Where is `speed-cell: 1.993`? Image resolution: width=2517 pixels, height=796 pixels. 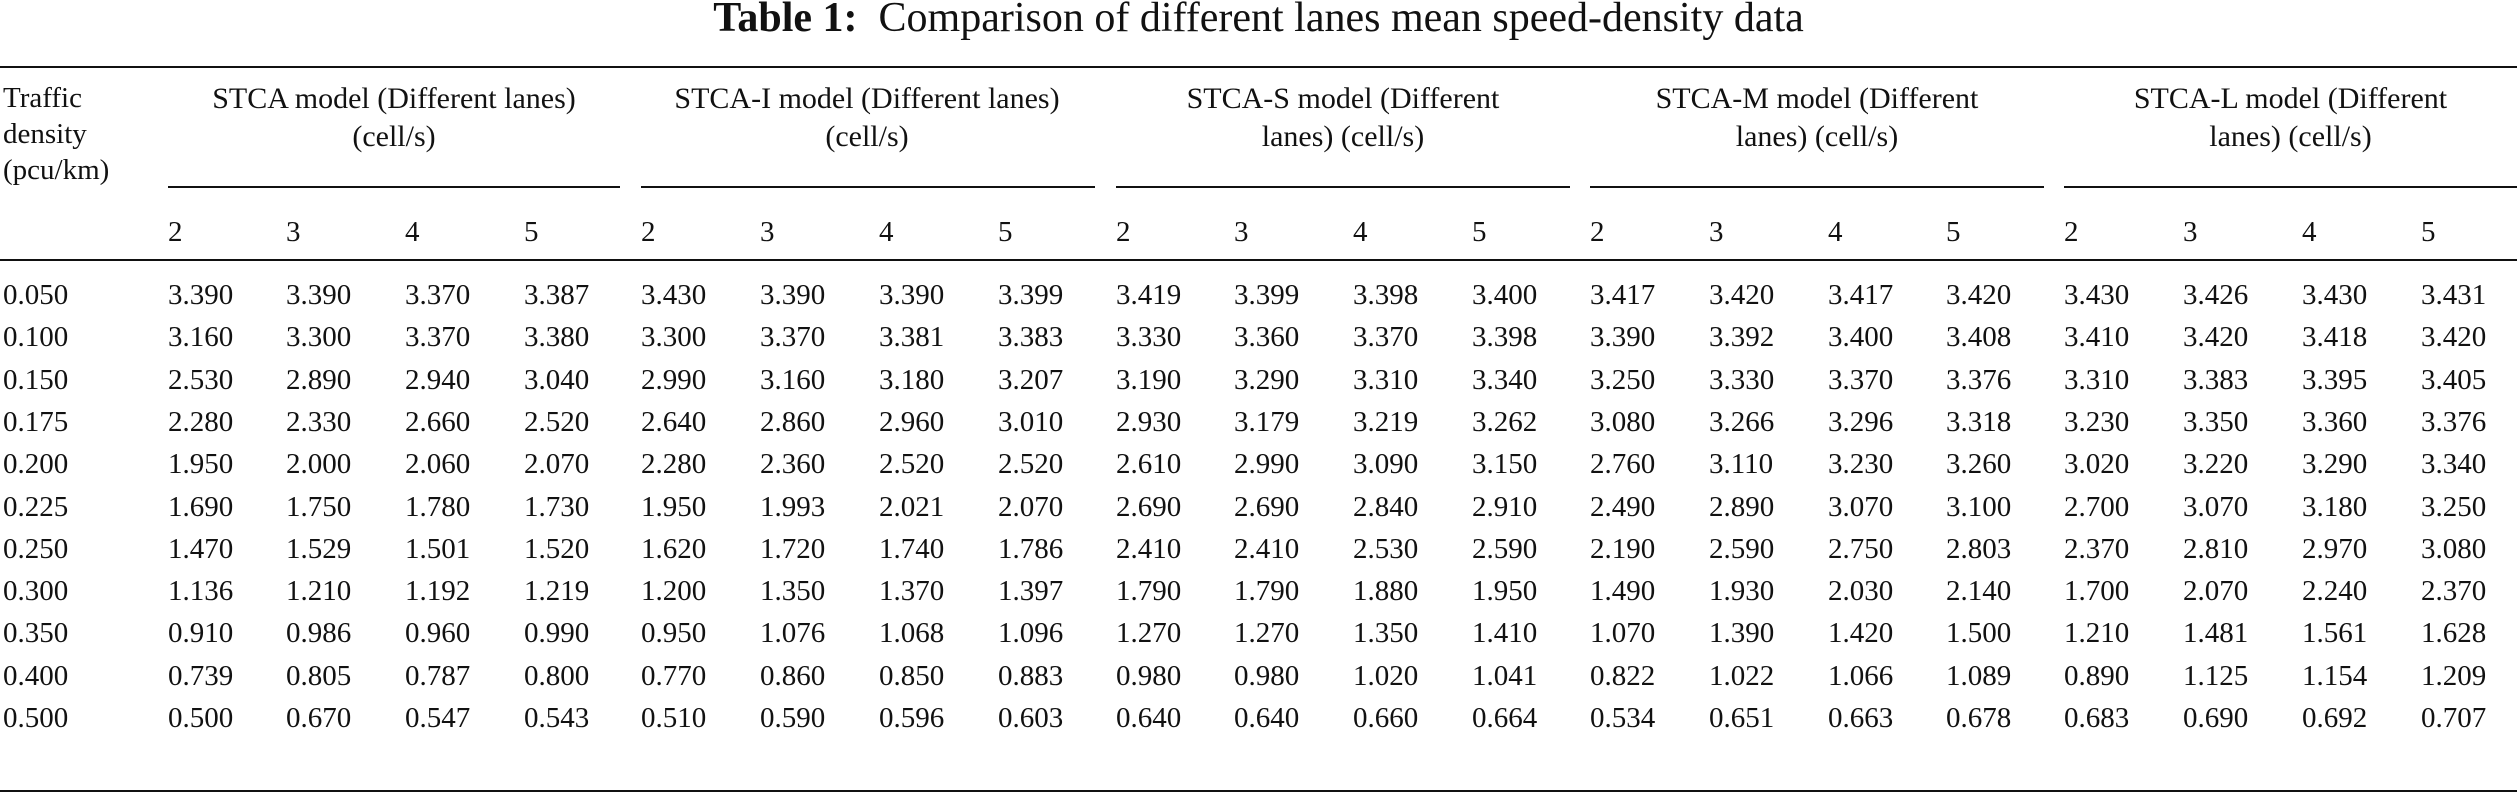 speed-cell: 1.993 is located at coordinates (793, 507).